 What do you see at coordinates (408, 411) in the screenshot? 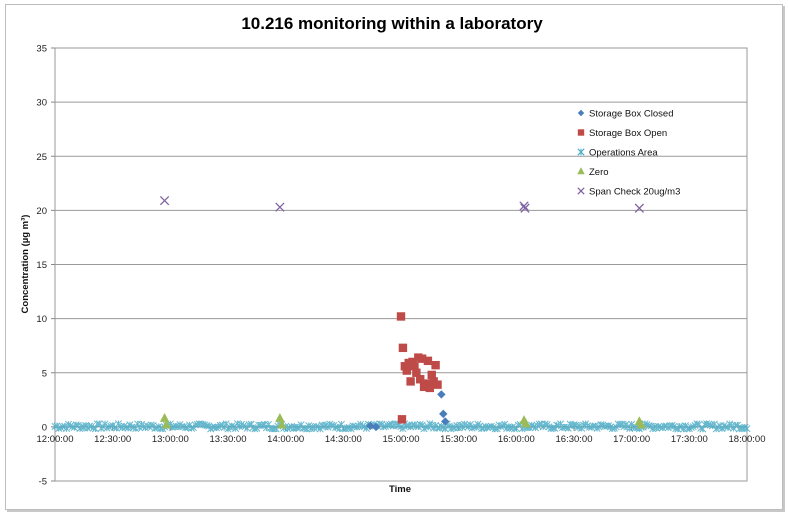
I see `series-storage-box-closed` at bounding box center [408, 411].